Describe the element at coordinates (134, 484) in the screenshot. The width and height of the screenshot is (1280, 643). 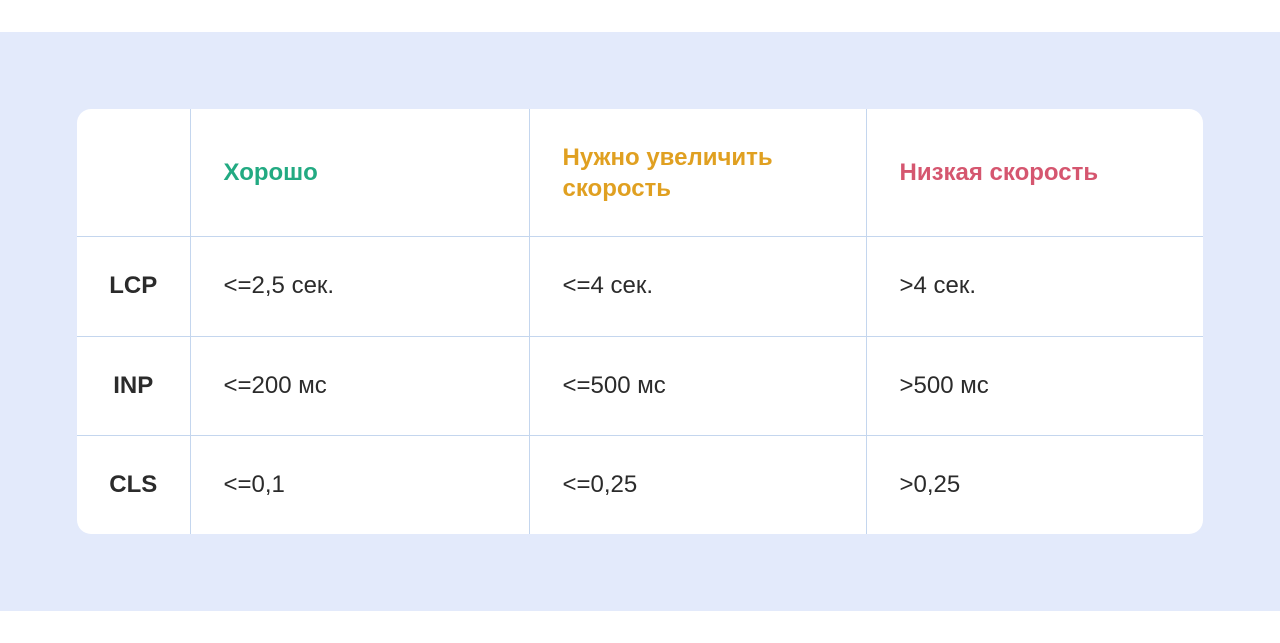
I see `metric-label: CLS` at that location.